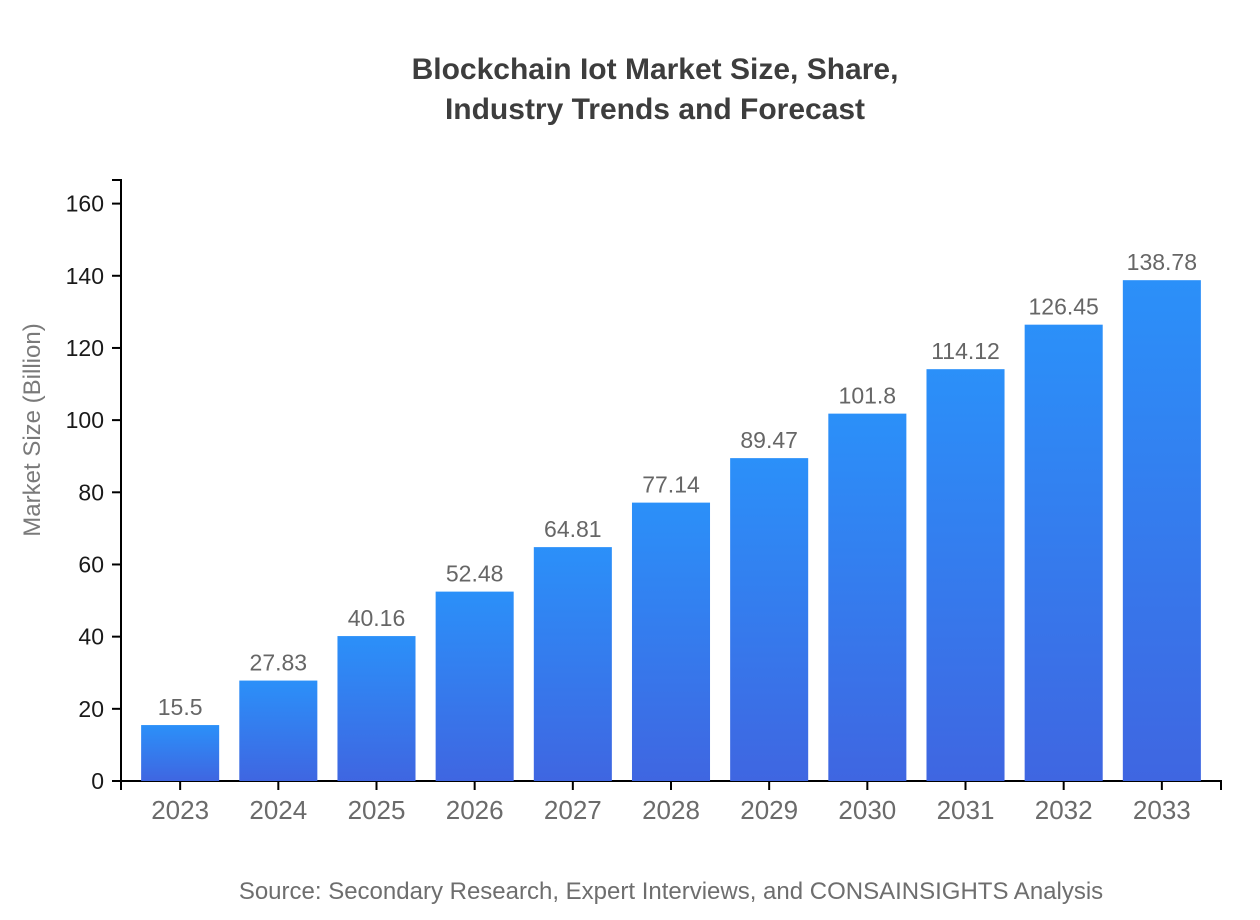 The height and width of the screenshot is (920, 1260). What do you see at coordinates (377, 618) in the screenshot?
I see `bar-value-label: 40.16` at bounding box center [377, 618].